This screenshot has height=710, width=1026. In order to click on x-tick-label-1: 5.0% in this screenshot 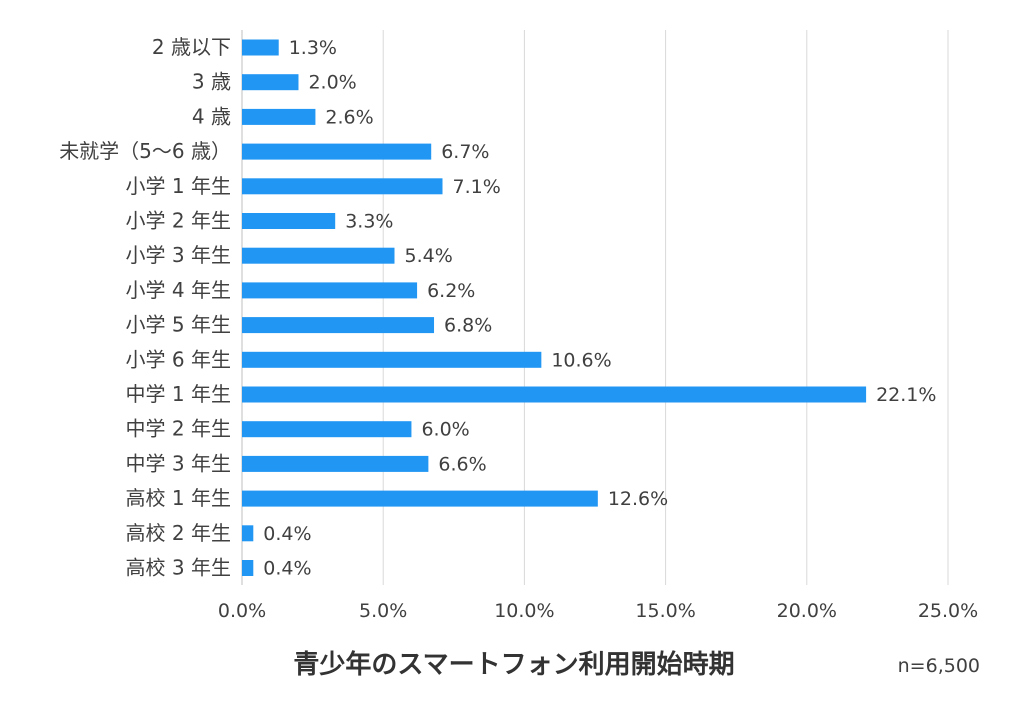, I will do `click(383, 611)`.